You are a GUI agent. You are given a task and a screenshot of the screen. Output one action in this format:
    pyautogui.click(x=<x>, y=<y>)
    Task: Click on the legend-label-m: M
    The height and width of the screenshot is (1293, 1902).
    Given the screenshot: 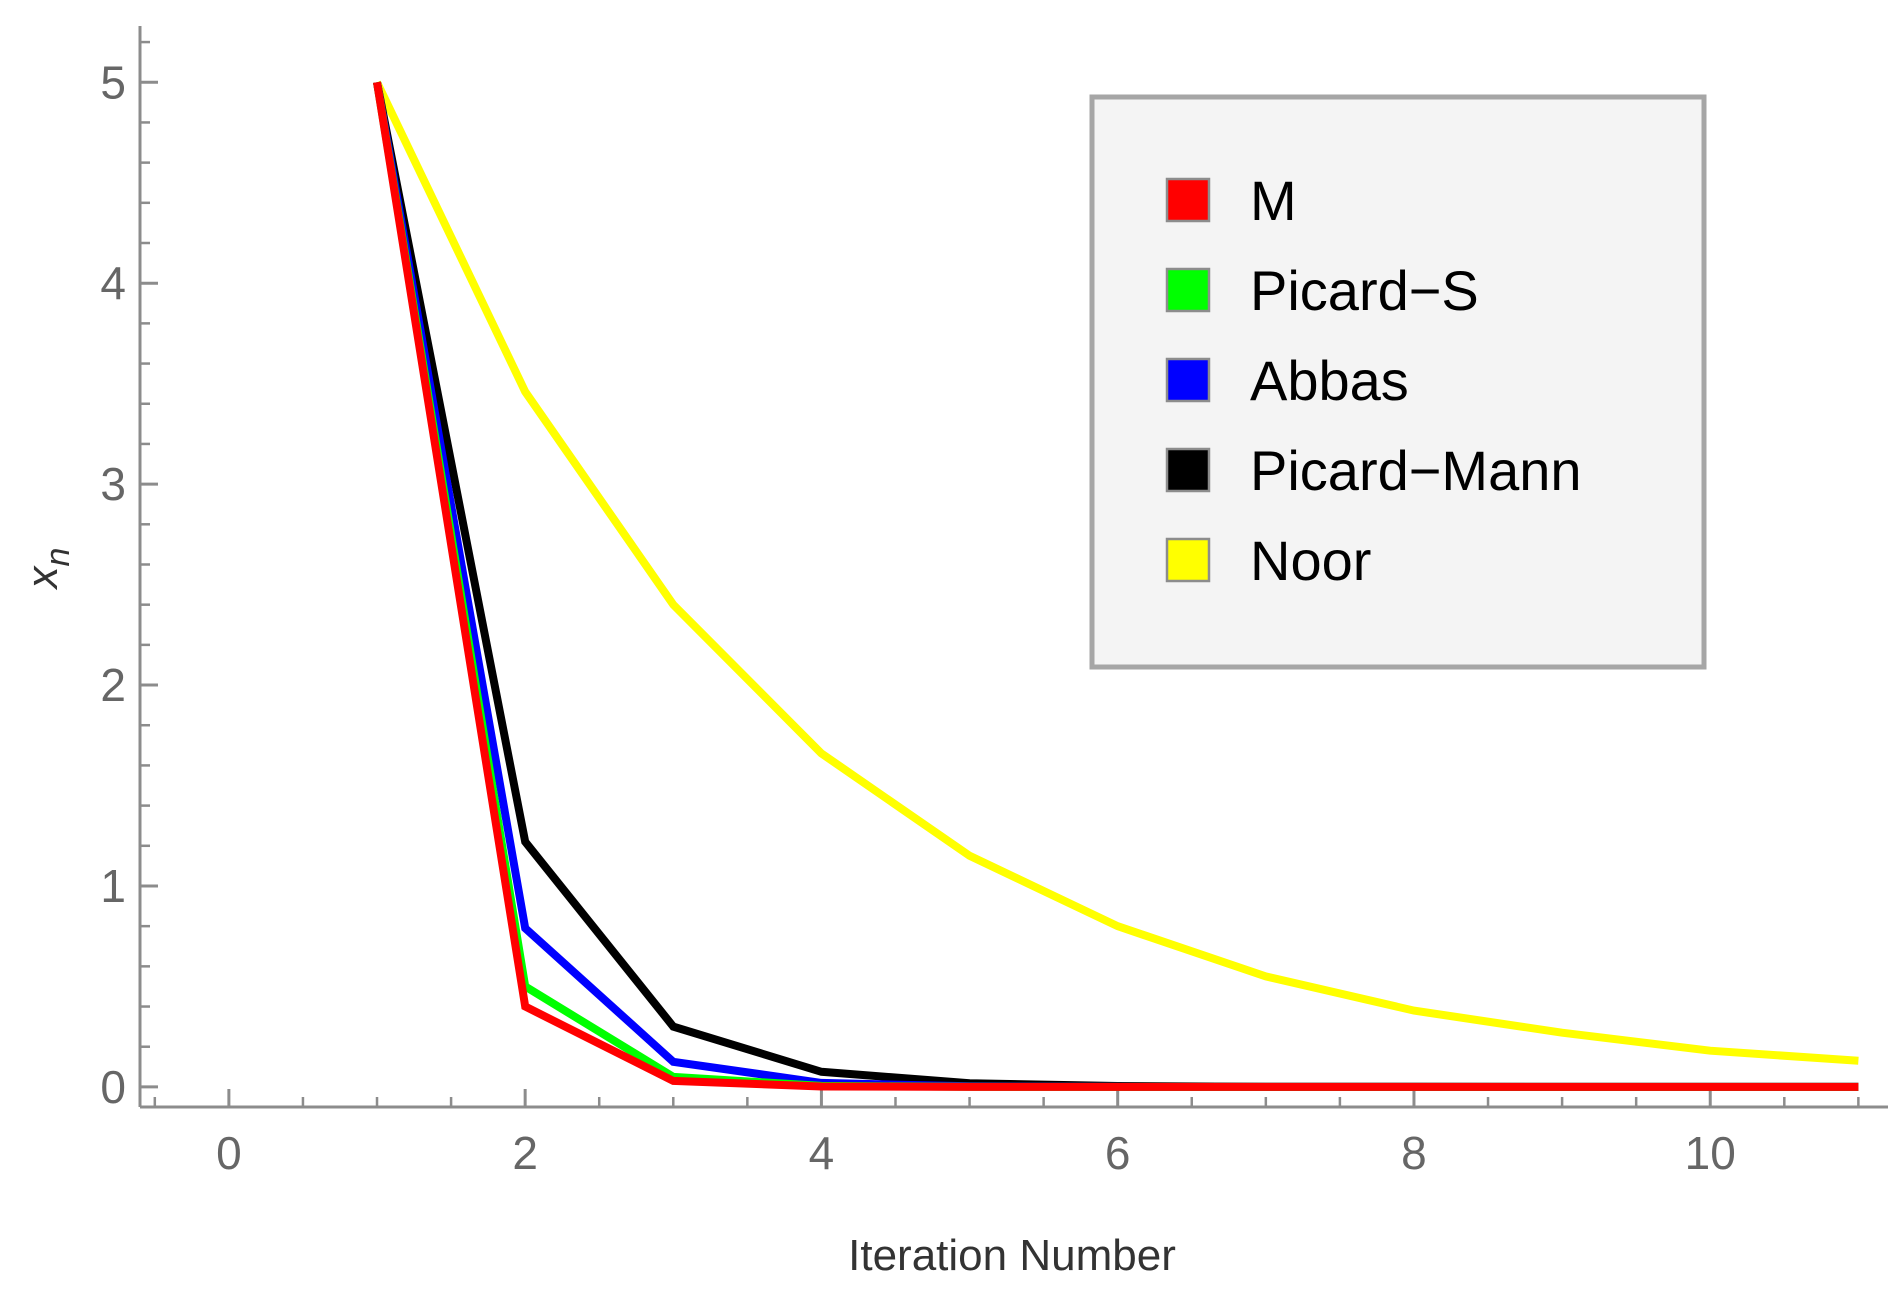 What is the action you would take?
    pyautogui.click(x=1273, y=200)
    